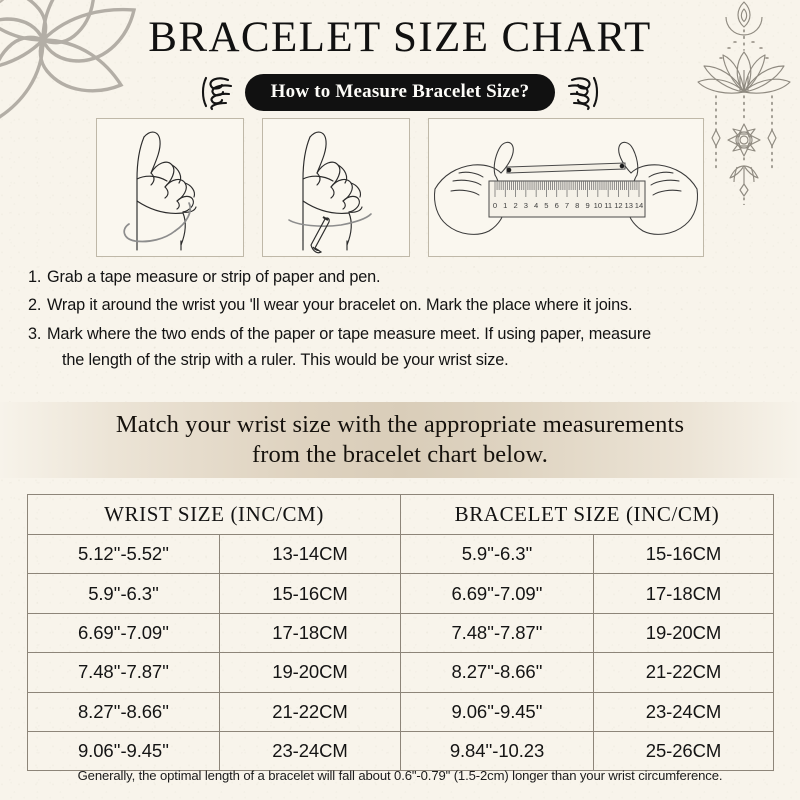 The width and height of the screenshot is (800, 800). I want to click on svg-text: 13, so click(628, 205).